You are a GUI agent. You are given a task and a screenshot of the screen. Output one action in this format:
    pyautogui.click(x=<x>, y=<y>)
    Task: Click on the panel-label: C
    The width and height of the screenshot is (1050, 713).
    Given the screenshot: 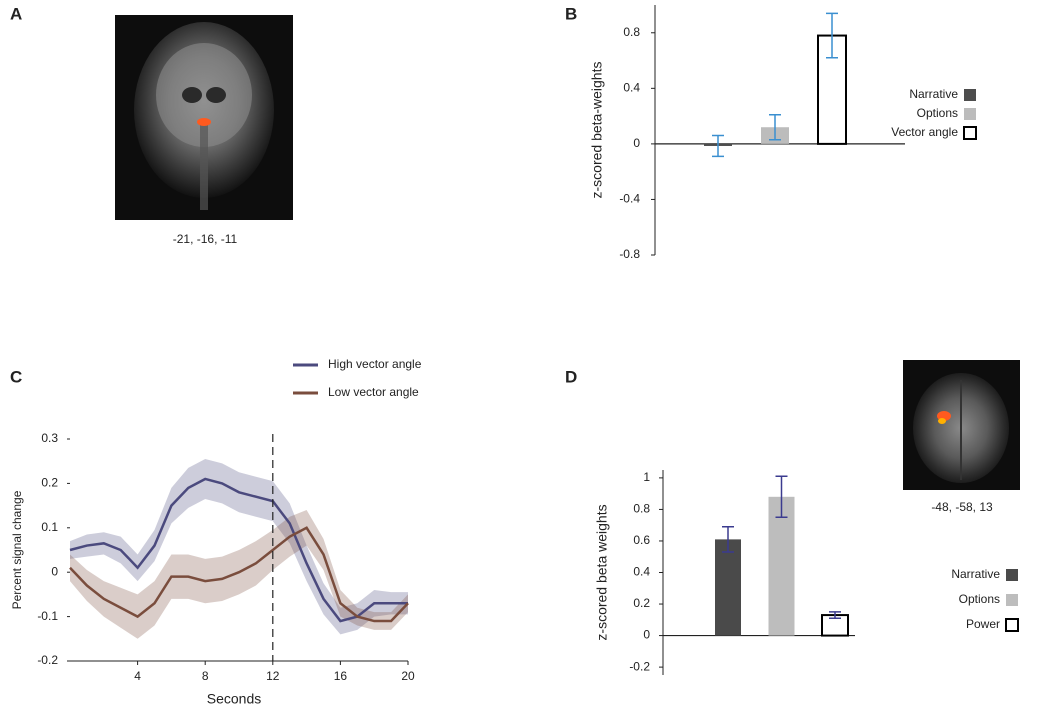 What is the action you would take?
    pyautogui.click(x=16, y=376)
    